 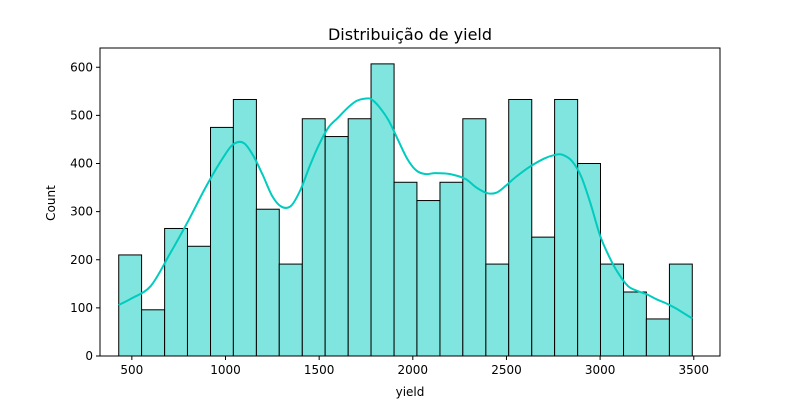 What do you see at coordinates (225, 370) in the screenshot?
I see `x-tick-label: 1000` at bounding box center [225, 370].